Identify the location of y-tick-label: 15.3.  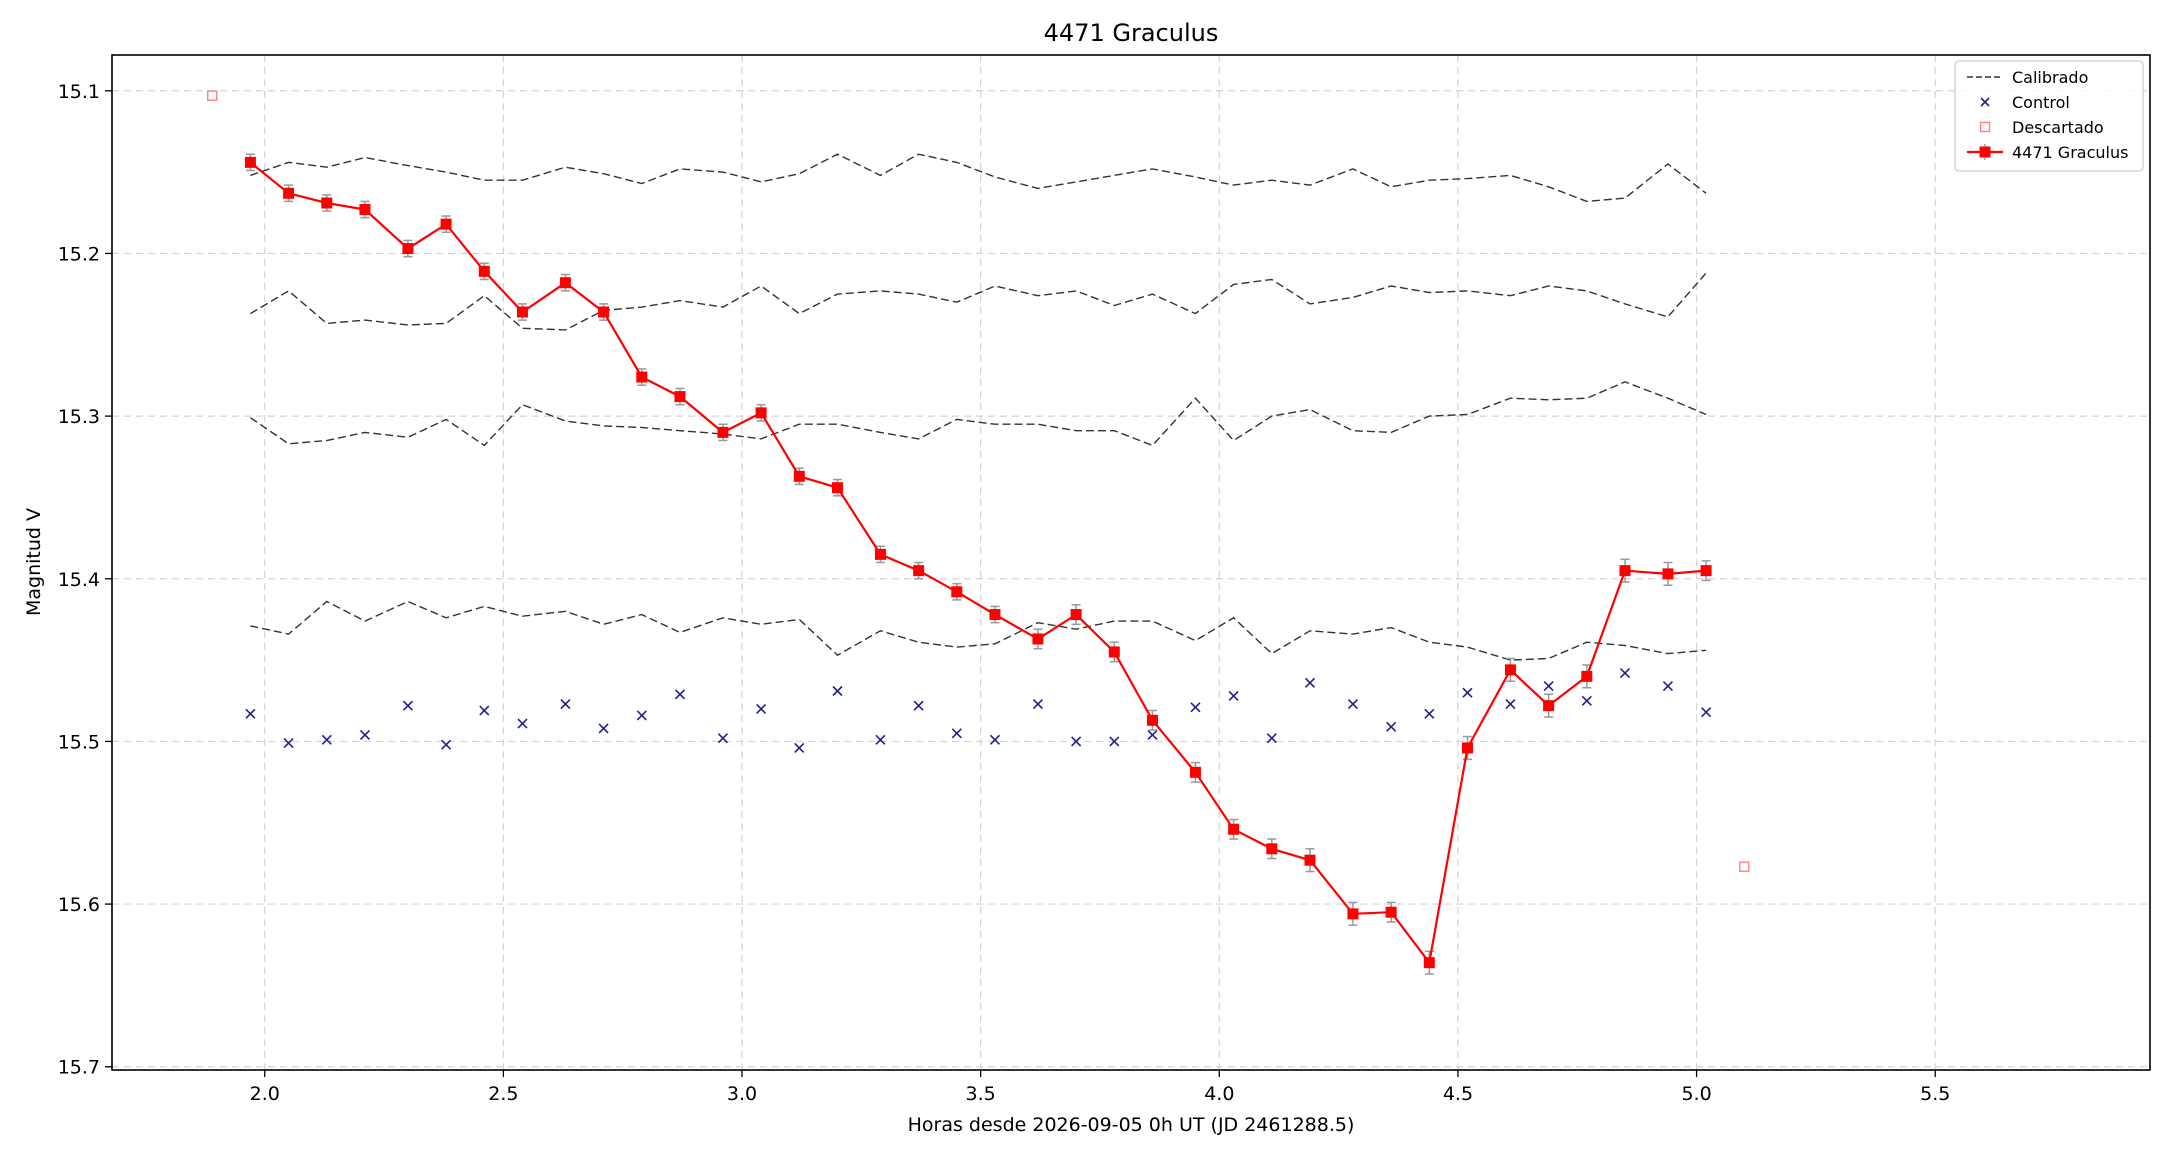
(79, 417).